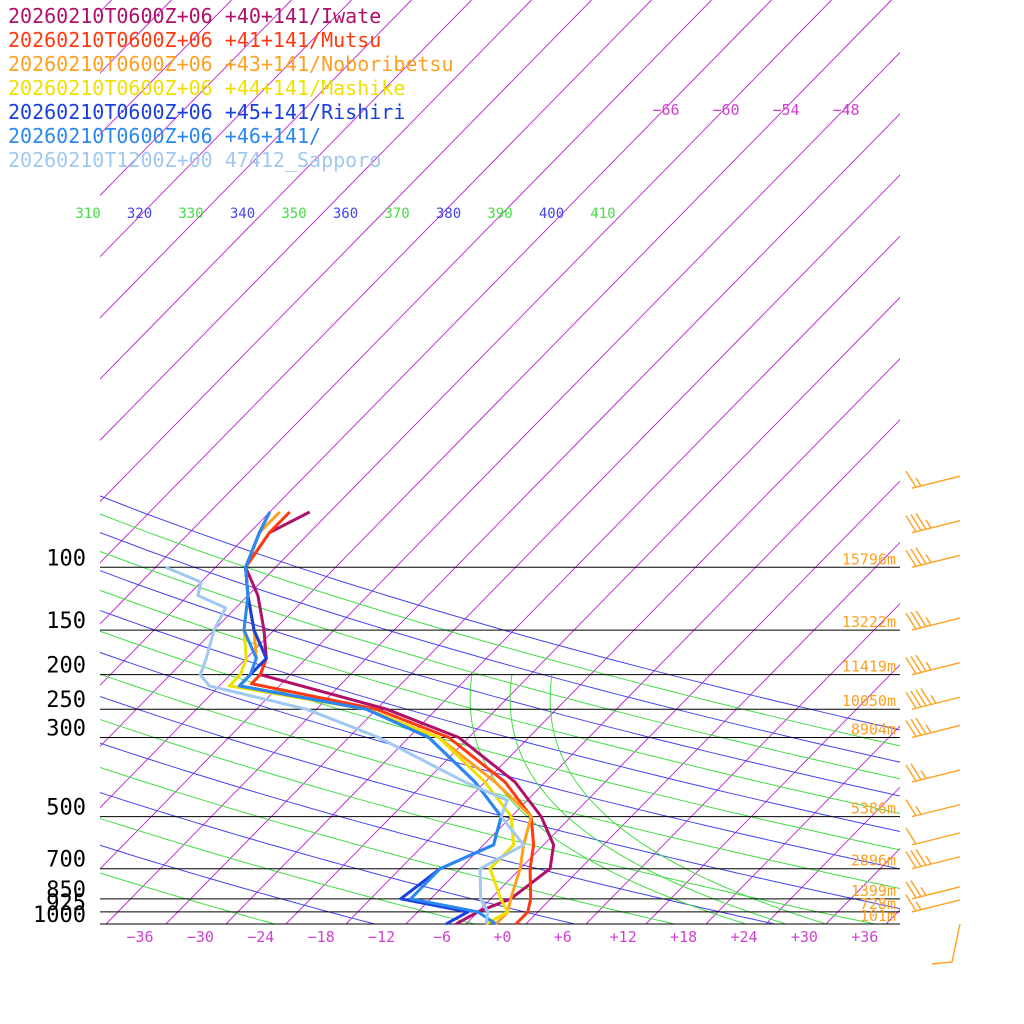 This screenshot has width=1024, height=1024. What do you see at coordinates (207, 88) in the screenshot?
I see `legend-item: 20260210T0600Z+06 +44+141/Mashike` at bounding box center [207, 88].